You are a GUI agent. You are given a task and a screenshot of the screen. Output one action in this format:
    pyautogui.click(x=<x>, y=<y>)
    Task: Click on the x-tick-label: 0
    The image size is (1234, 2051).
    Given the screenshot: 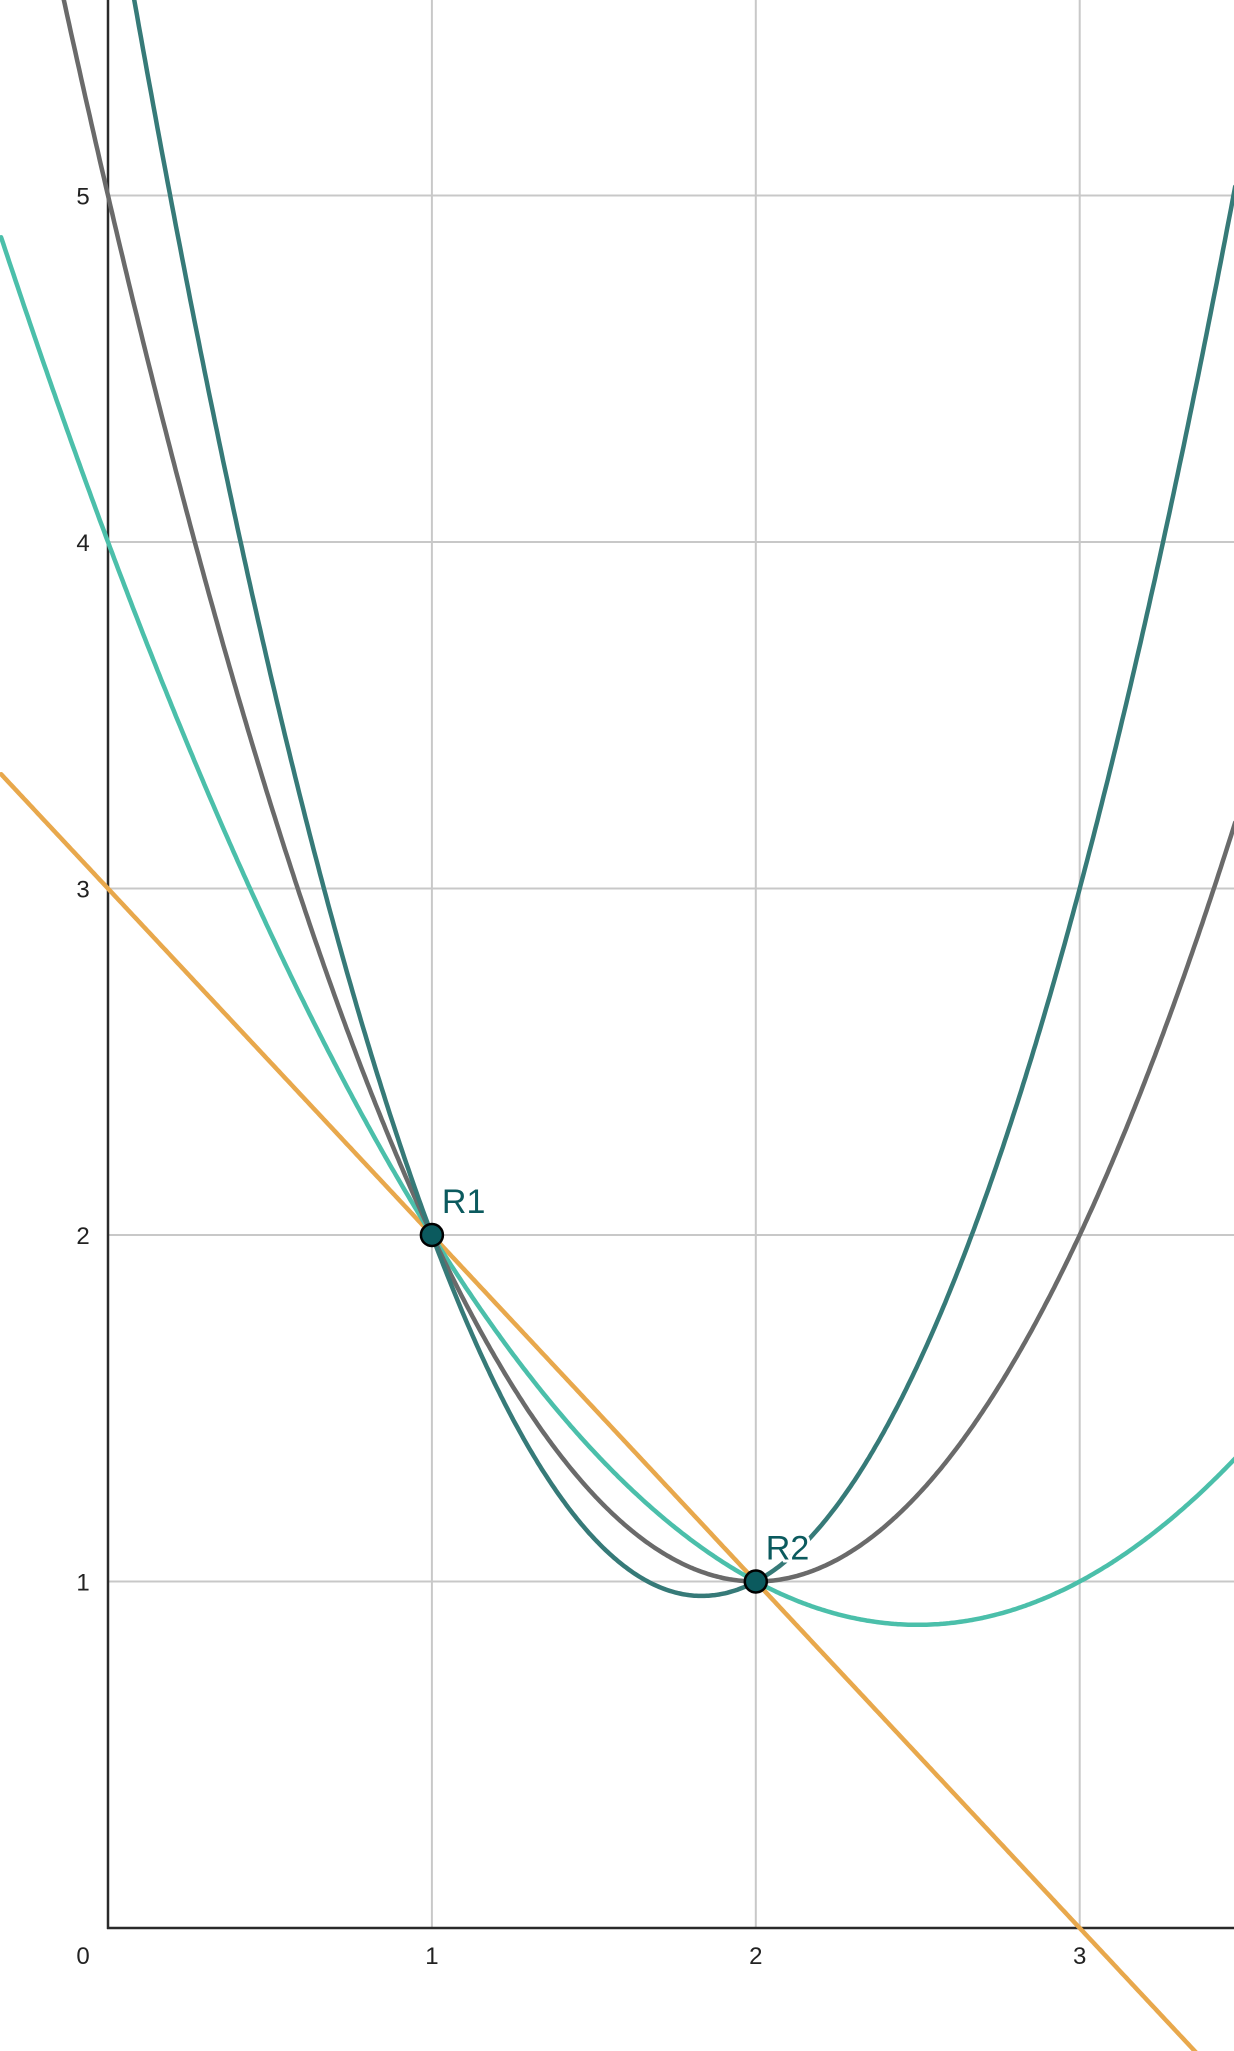 What is the action you would take?
    pyautogui.click(x=82, y=1956)
    